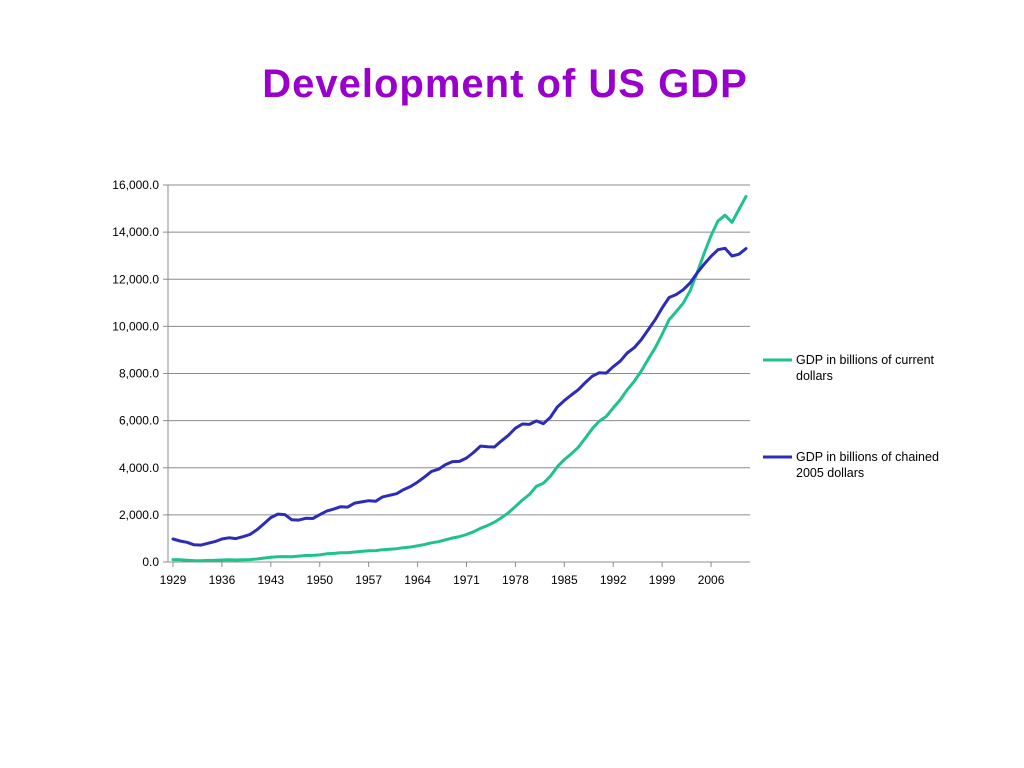 The image size is (1024, 768). I want to click on y-tick-label: 12,000.0, so click(135, 279).